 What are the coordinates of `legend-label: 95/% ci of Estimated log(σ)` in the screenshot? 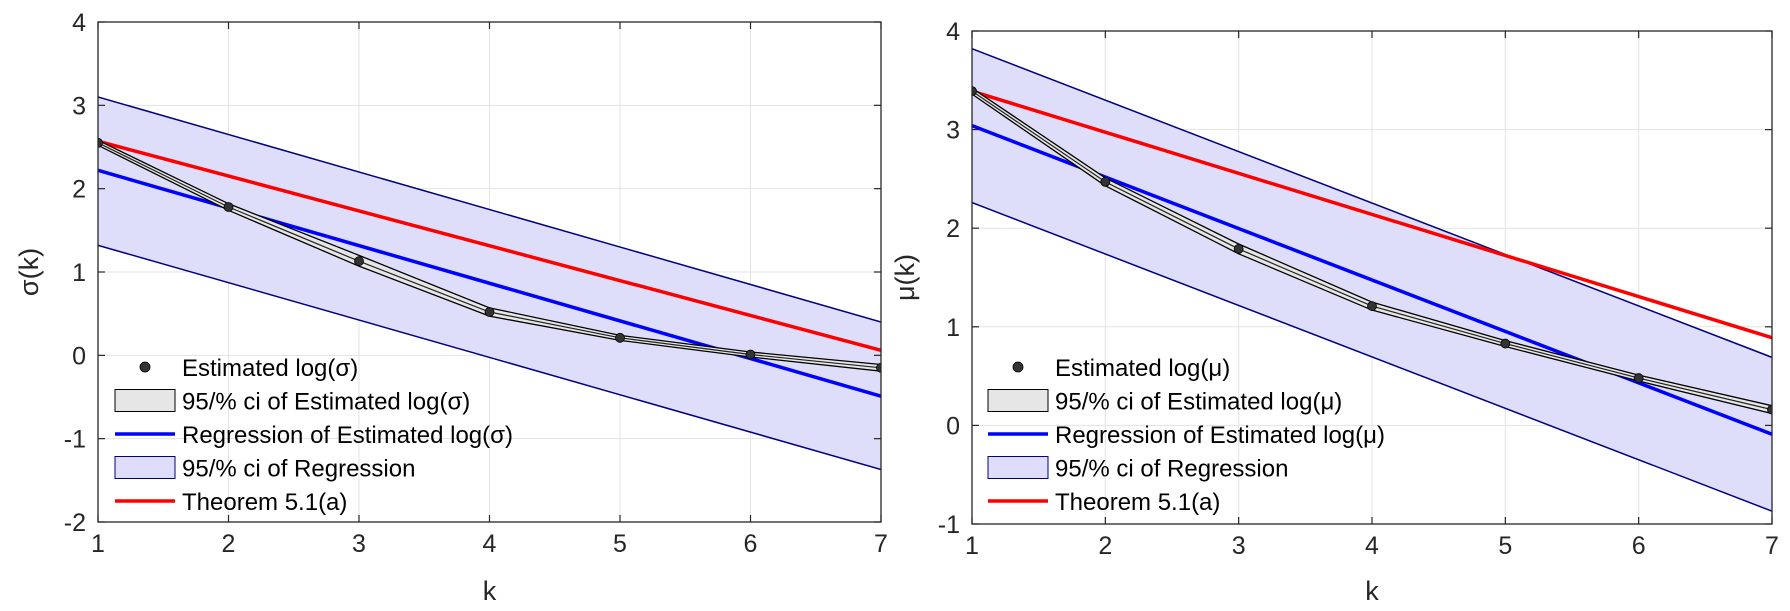 It's located at (326, 402).